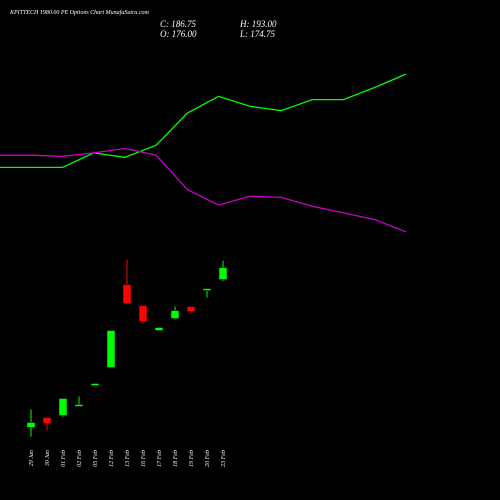 The height and width of the screenshot is (500, 500). What do you see at coordinates (48, 458) in the screenshot?
I see `x-tick-label: 30 Jan` at bounding box center [48, 458].